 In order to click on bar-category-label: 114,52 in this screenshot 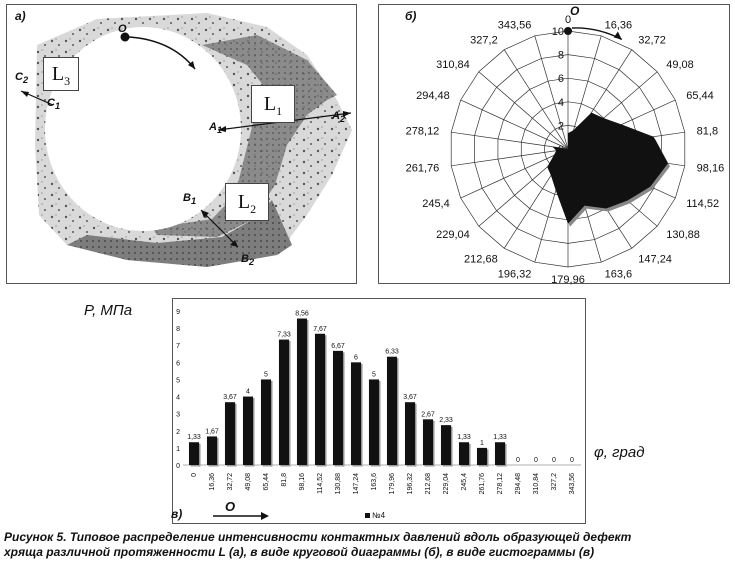, I will do `click(320, 483)`.